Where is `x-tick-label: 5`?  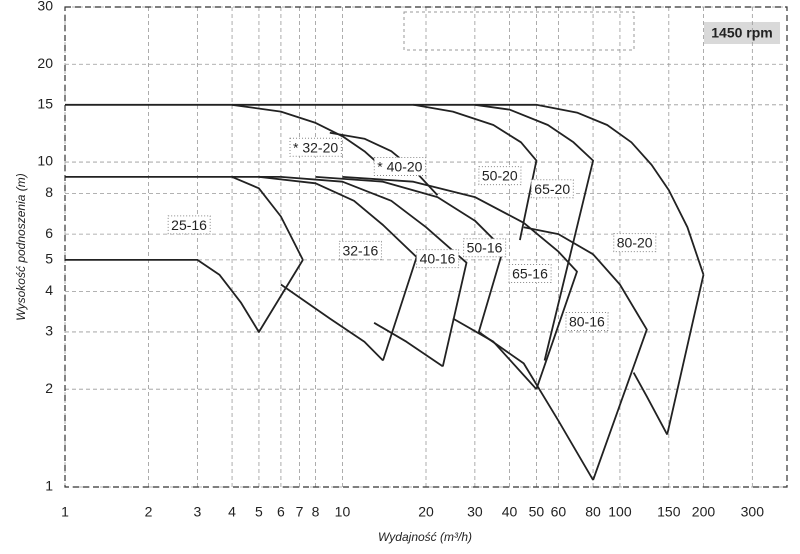 x-tick-label: 5 is located at coordinates (259, 512).